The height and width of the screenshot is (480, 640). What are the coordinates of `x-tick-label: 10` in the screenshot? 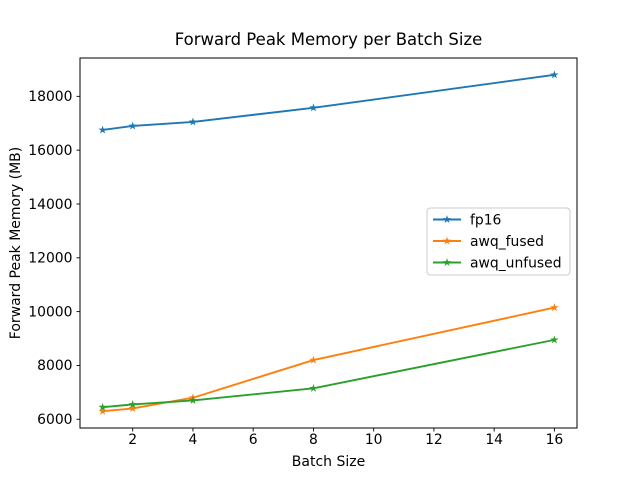 It's located at (374, 440).